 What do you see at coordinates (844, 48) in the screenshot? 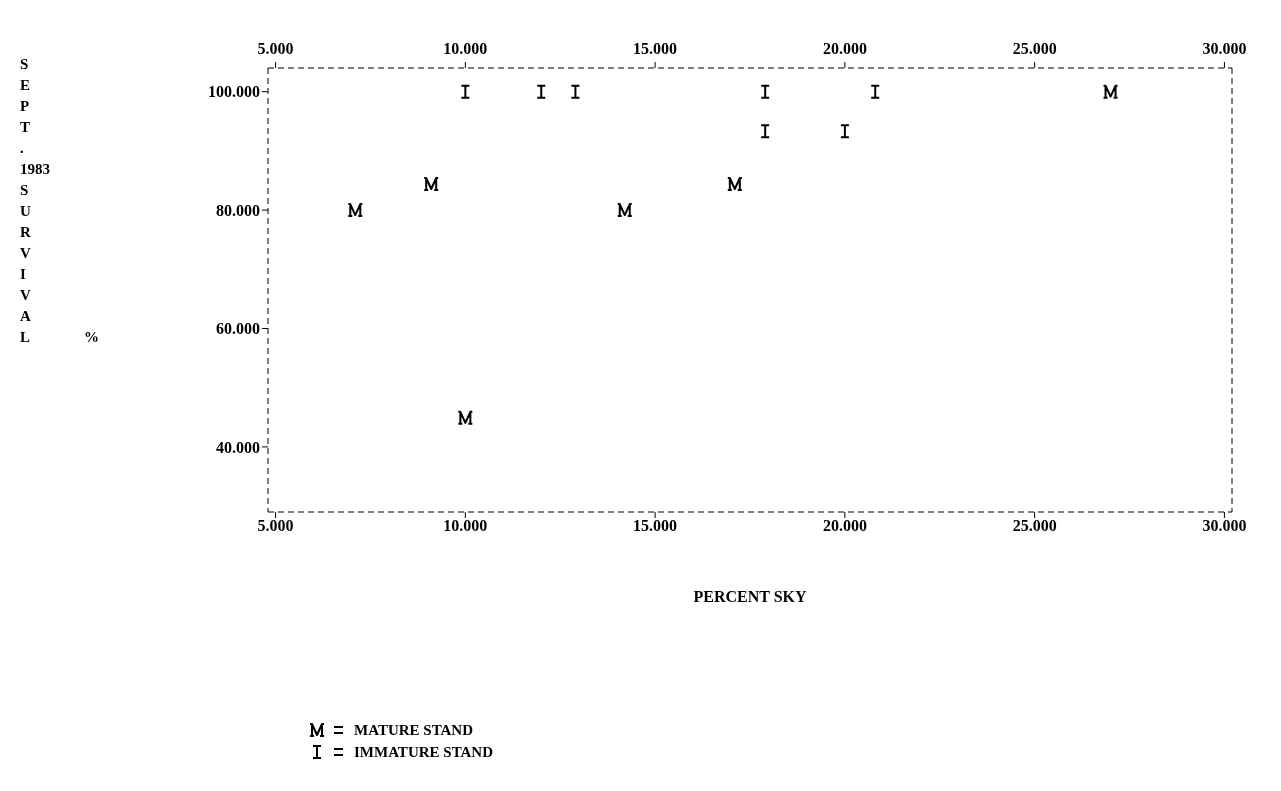
I see `x2-tick-label: 20.000` at bounding box center [844, 48].